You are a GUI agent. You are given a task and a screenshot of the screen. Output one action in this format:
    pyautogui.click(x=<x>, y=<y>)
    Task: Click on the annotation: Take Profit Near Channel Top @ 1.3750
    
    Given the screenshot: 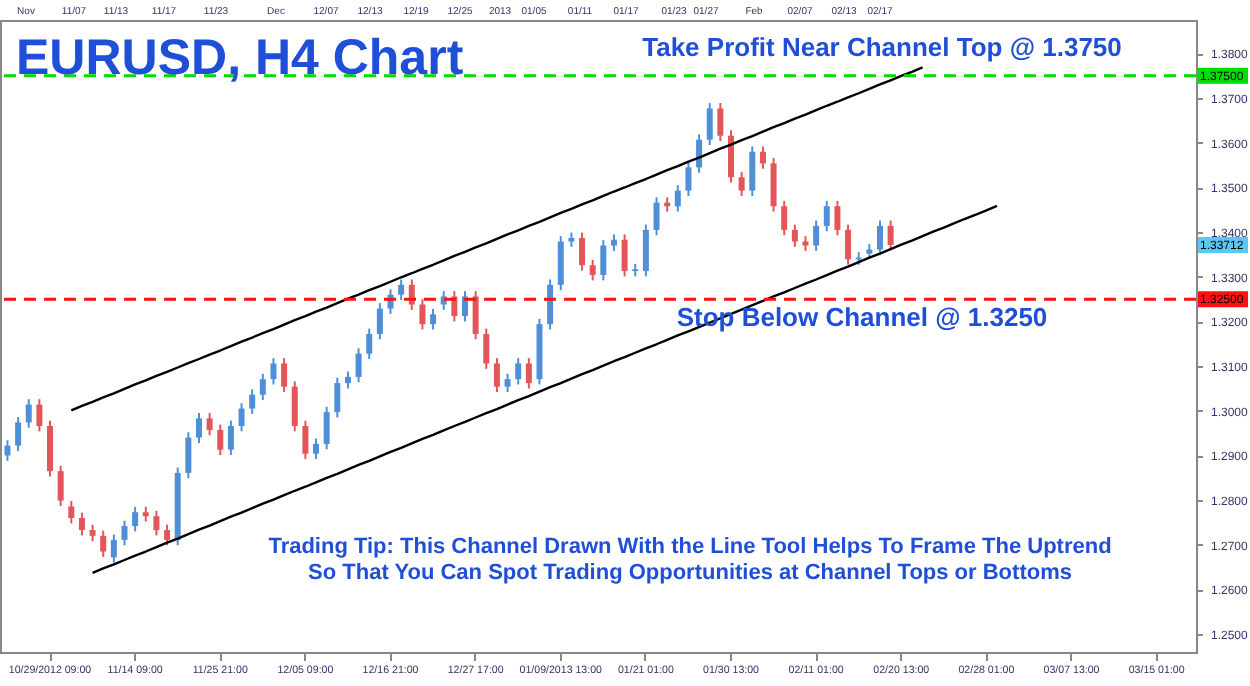 What is the action you would take?
    pyautogui.click(x=882, y=47)
    